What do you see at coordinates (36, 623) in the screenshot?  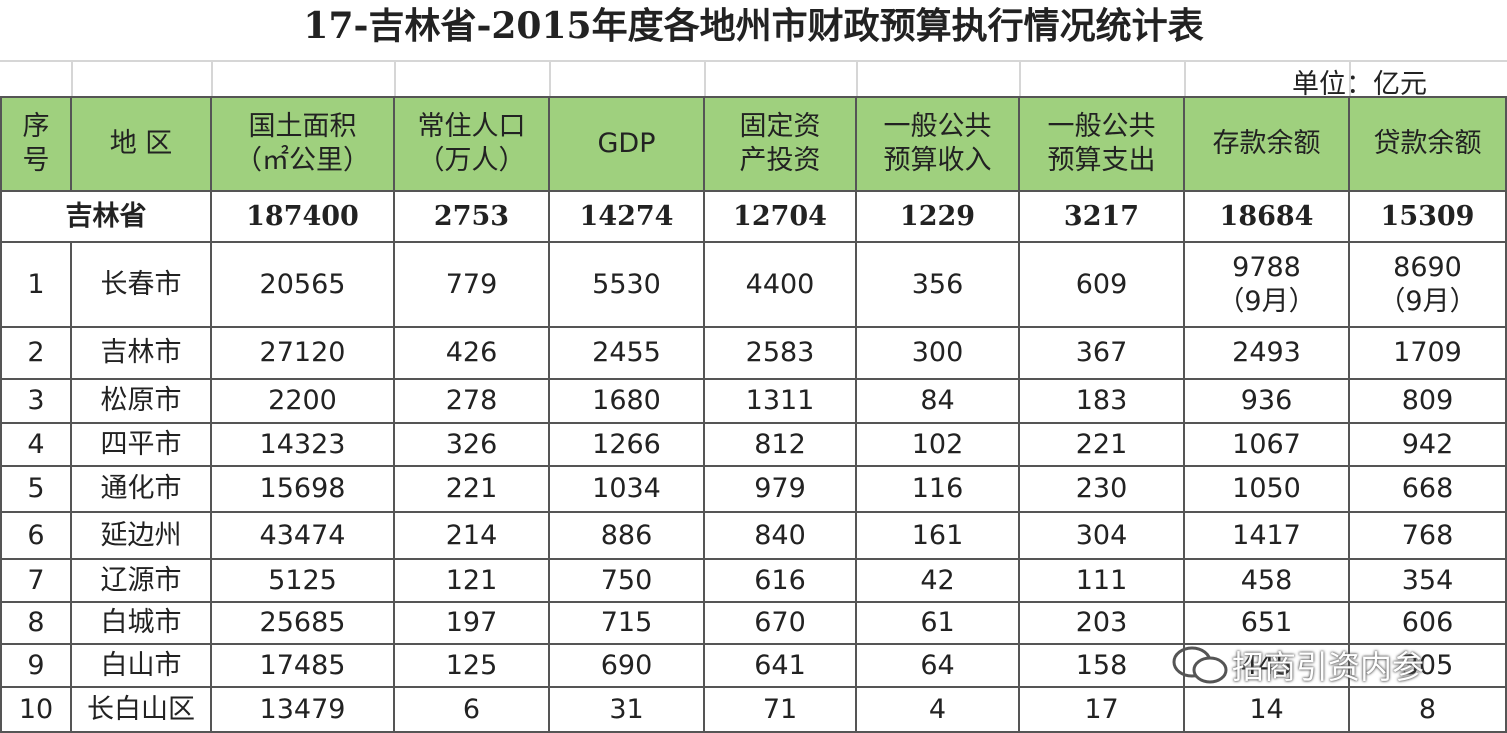 I see `cell-text: 8` at bounding box center [36, 623].